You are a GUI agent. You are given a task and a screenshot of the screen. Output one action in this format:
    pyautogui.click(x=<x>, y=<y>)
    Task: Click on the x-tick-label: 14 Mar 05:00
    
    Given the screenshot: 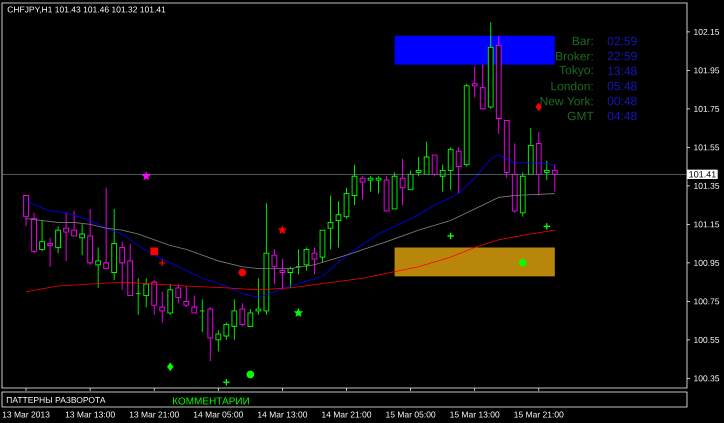 What is the action you would take?
    pyautogui.click(x=219, y=415)
    